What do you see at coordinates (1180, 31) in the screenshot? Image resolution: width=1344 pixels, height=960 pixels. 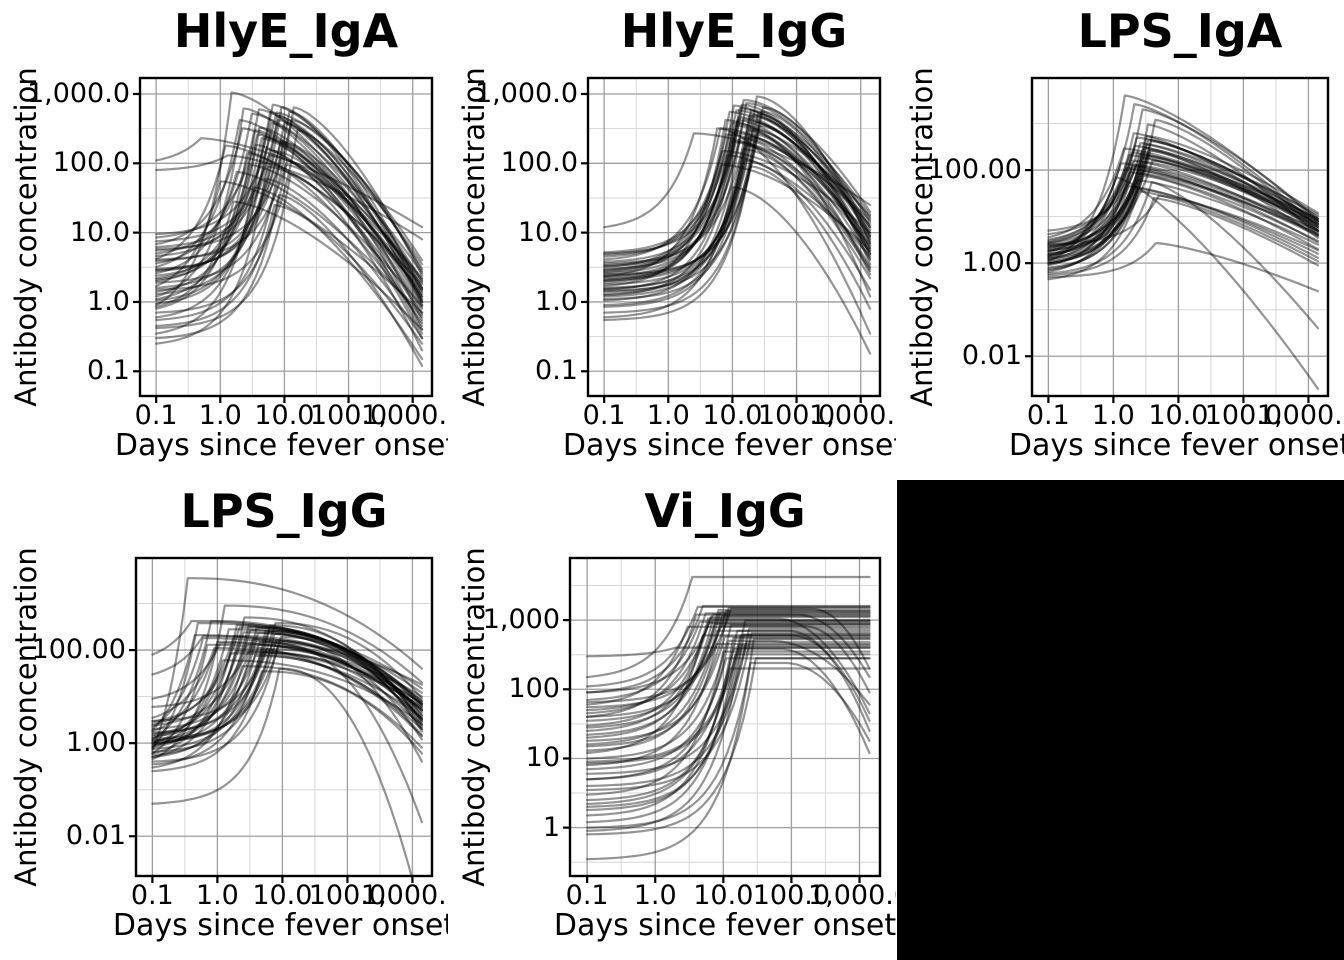 I see `panel-title: LPS_IgA` at bounding box center [1180, 31].